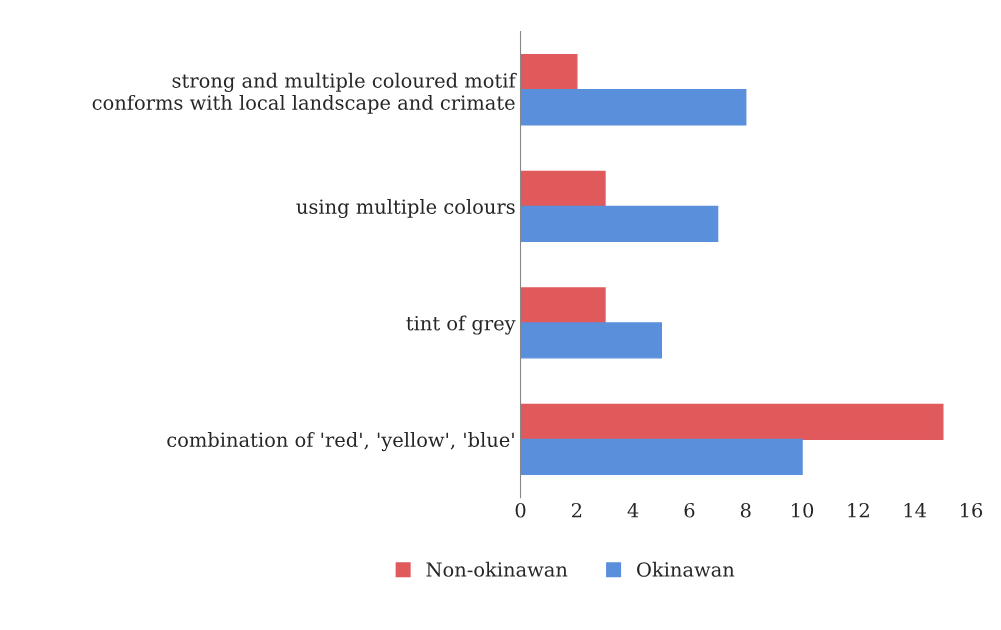  What do you see at coordinates (520, 510) in the screenshot?
I see `x-tick-label: 0` at bounding box center [520, 510].